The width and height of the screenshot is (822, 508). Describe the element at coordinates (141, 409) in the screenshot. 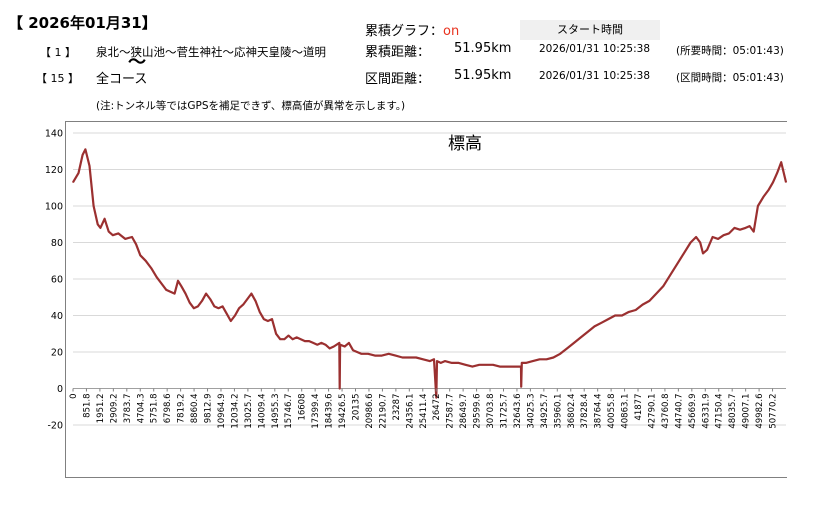

I see `x-tick-label: 4704.3` at that location.